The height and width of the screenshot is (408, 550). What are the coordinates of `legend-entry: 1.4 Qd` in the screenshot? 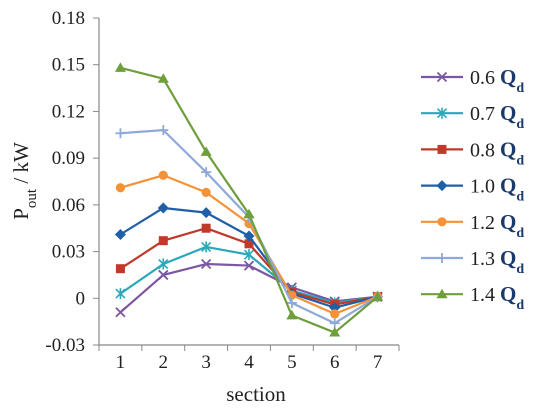 It's located at (472, 297).